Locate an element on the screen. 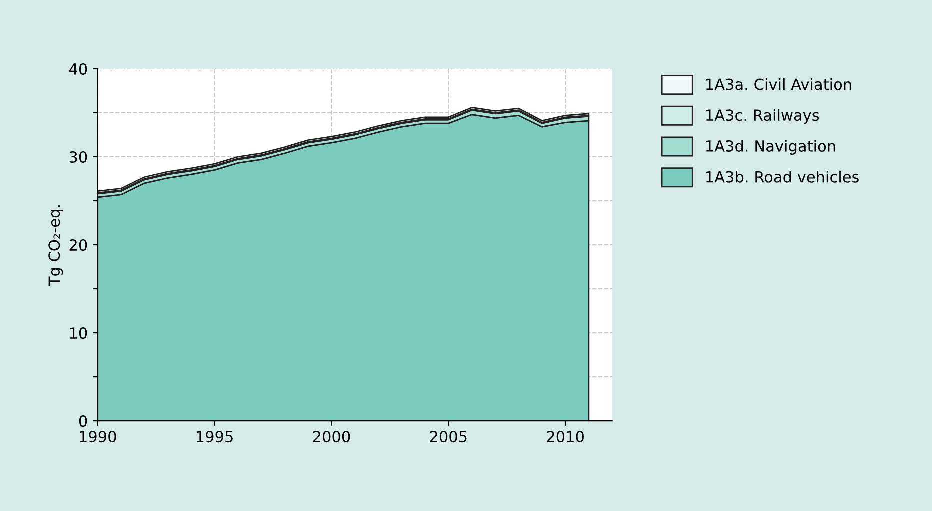 The width and height of the screenshot is (932, 511). x-tick-label: 2010 is located at coordinates (565, 437).